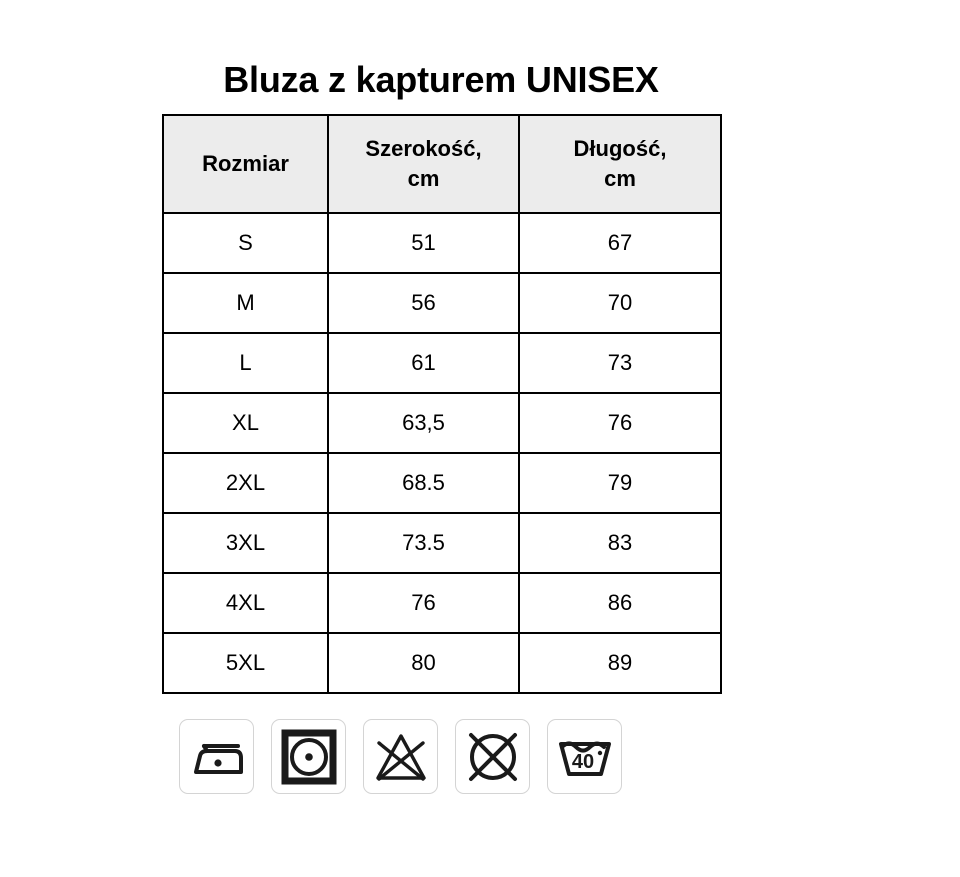  Describe the element at coordinates (423, 483) in the screenshot. I see `cell-width: 68.5` at that location.